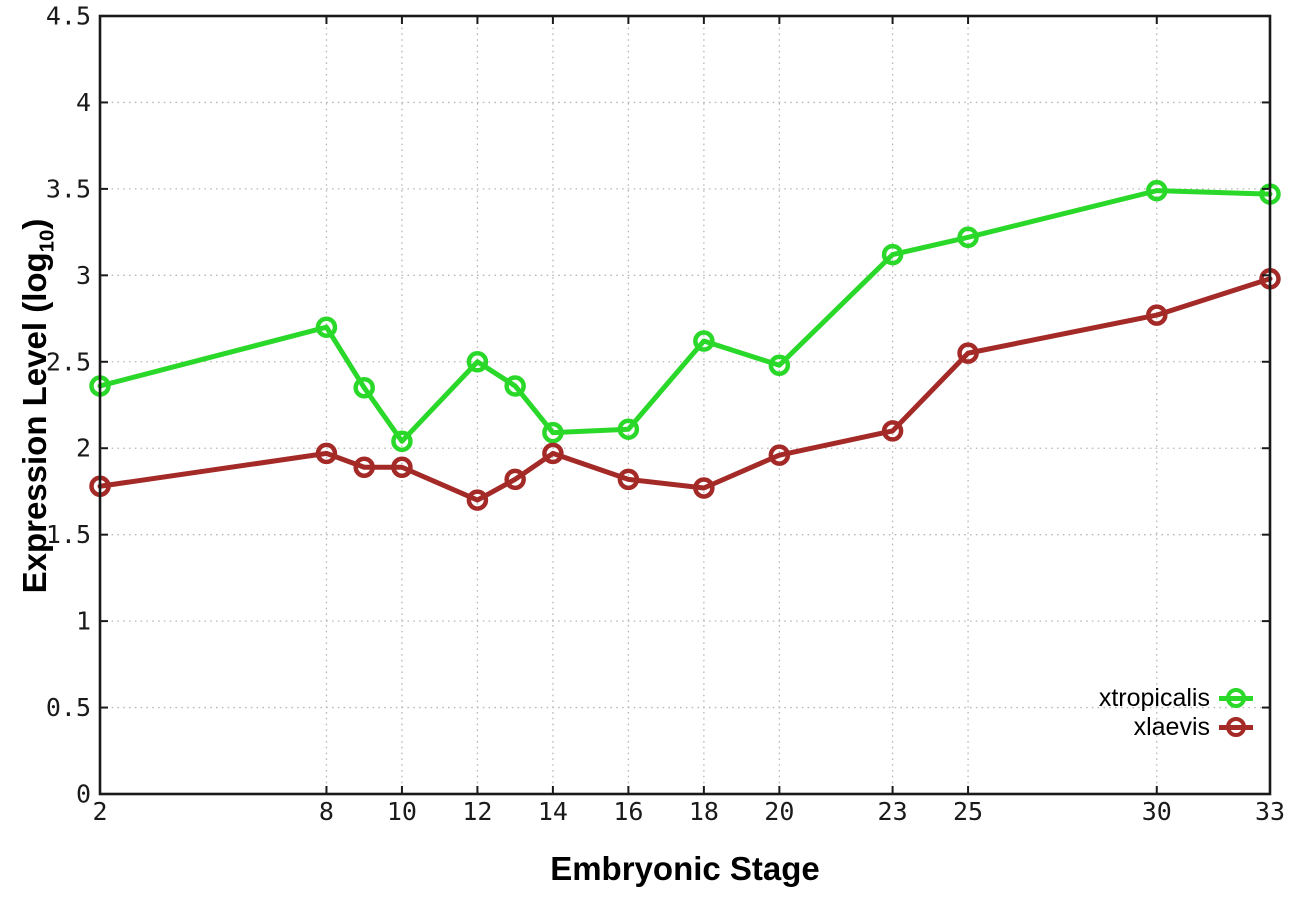 The image size is (1296, 907). What do you see at coordinates (83, 275) in the screenshot?
I see `y-tick-label-3: 3` at bounding box center [83, 275].